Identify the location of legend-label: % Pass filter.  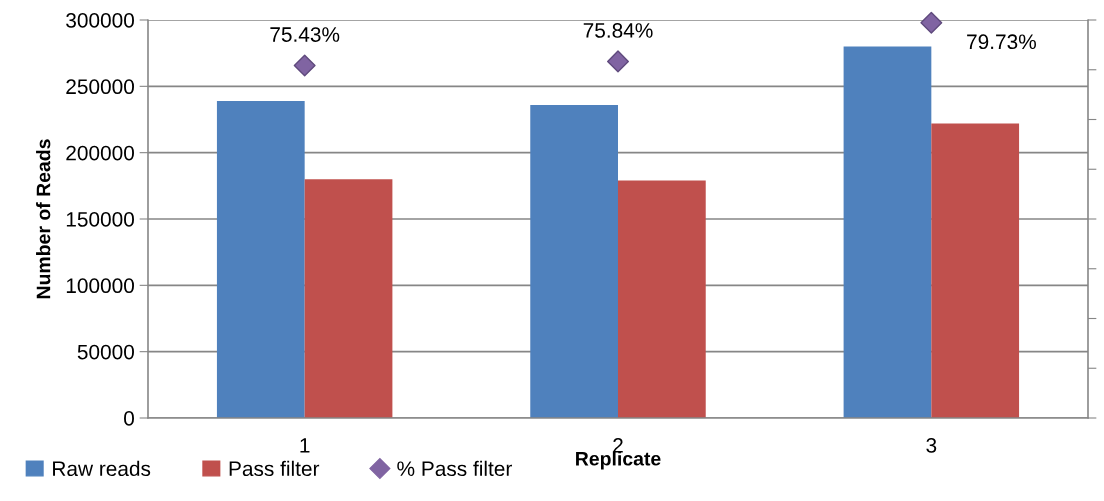
(454, 468).